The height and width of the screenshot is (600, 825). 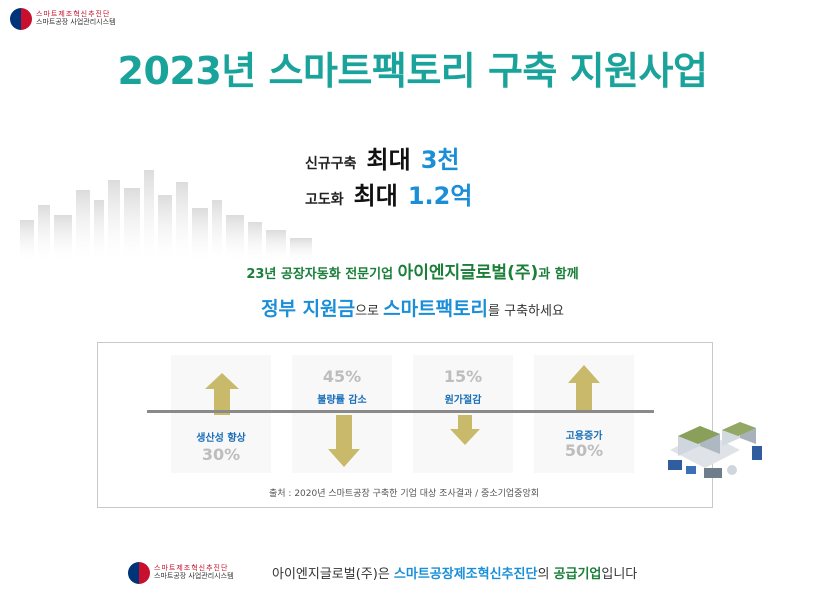 What do you see at coordinates (463, 376) in the screenshot?
I see `stat-value-cost: 15%` at bounding box center [463, 376].